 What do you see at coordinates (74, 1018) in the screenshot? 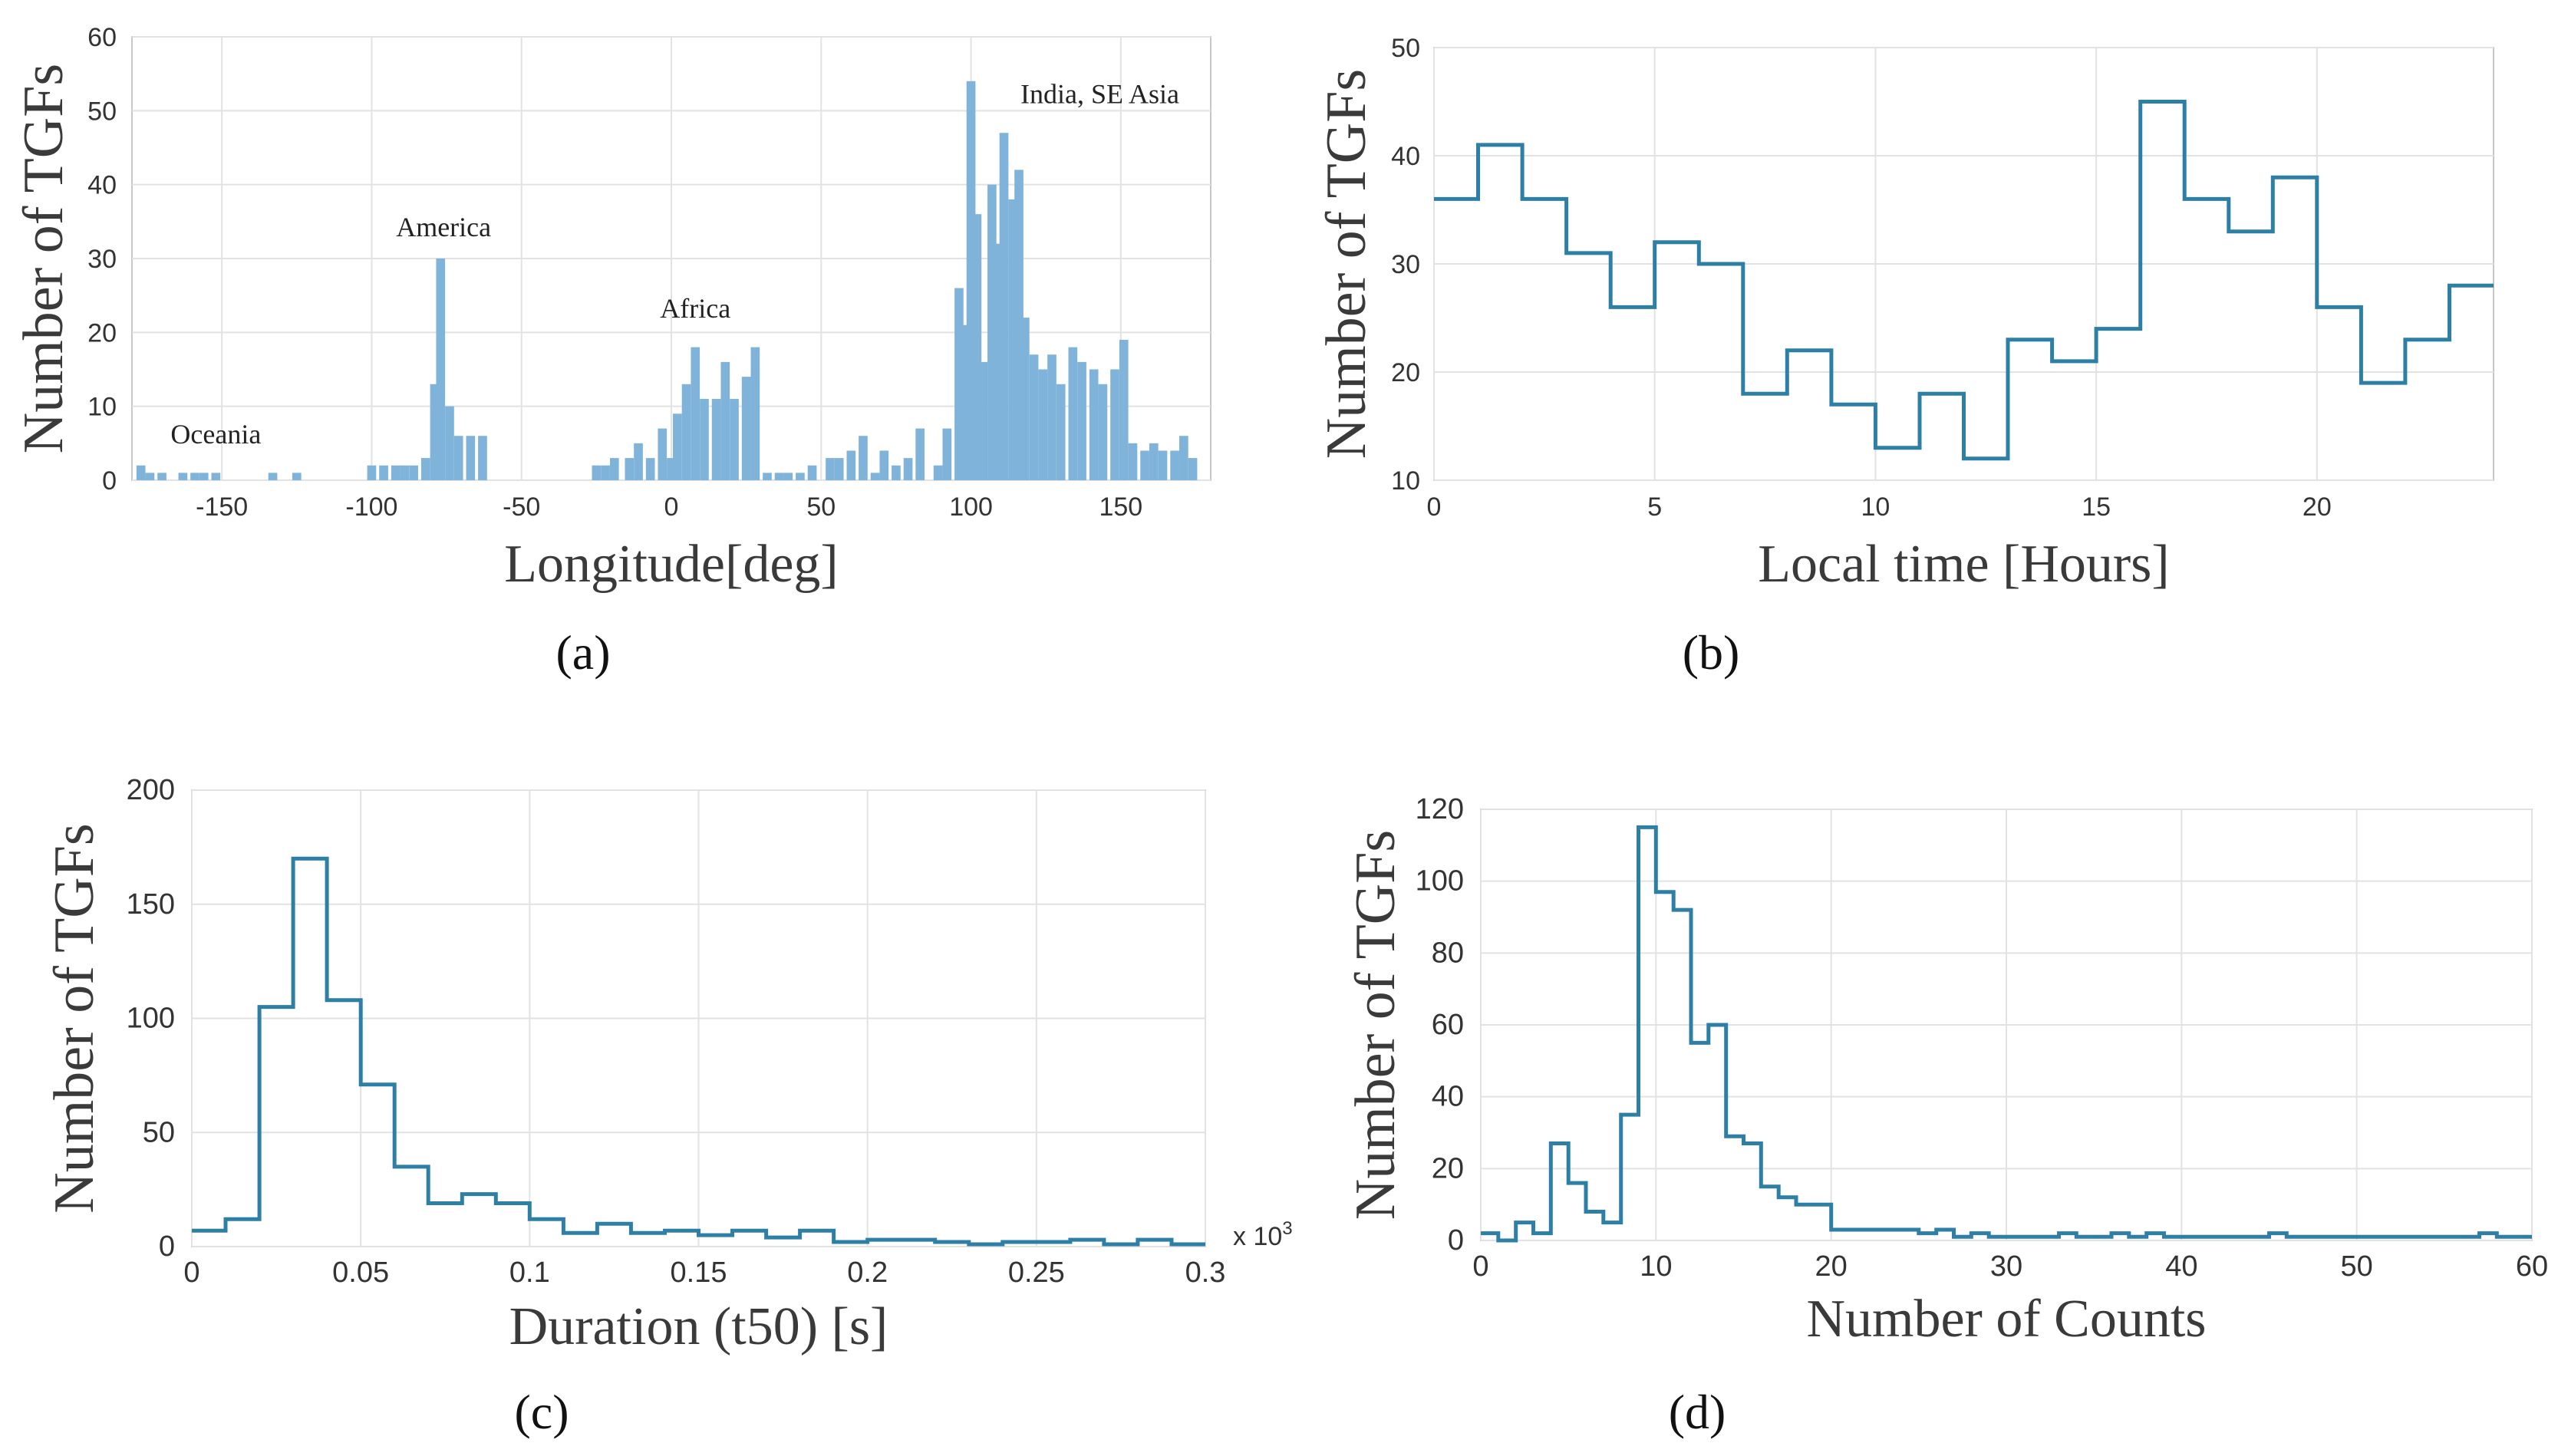
I see `y-axis-label-c: Number of TGFs` at bounding box center [74, 1018].